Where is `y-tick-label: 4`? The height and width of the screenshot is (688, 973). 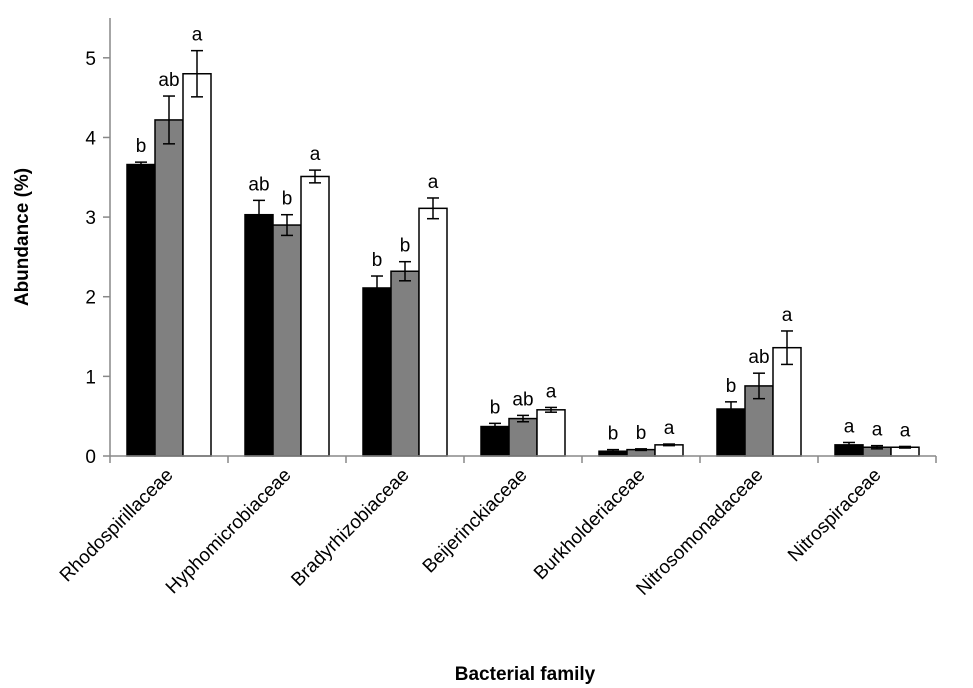 y-tick-label: 4 is located at coordinates (90, 138).